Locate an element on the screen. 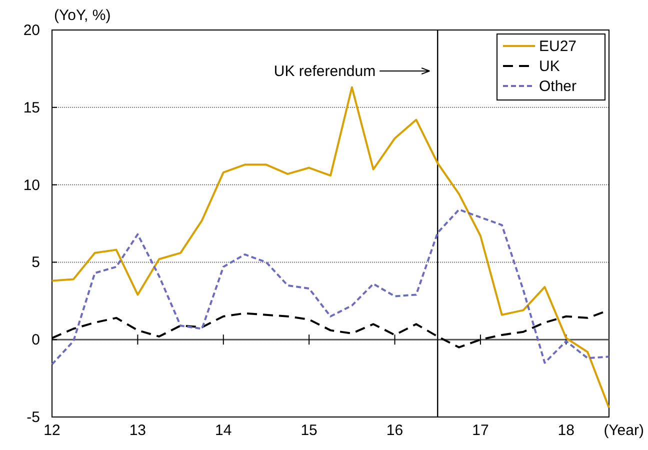 Image resolution: width=648 pixels, height=450 pixels. x-axis-title: (Year) is located at coordinates (624, 430).